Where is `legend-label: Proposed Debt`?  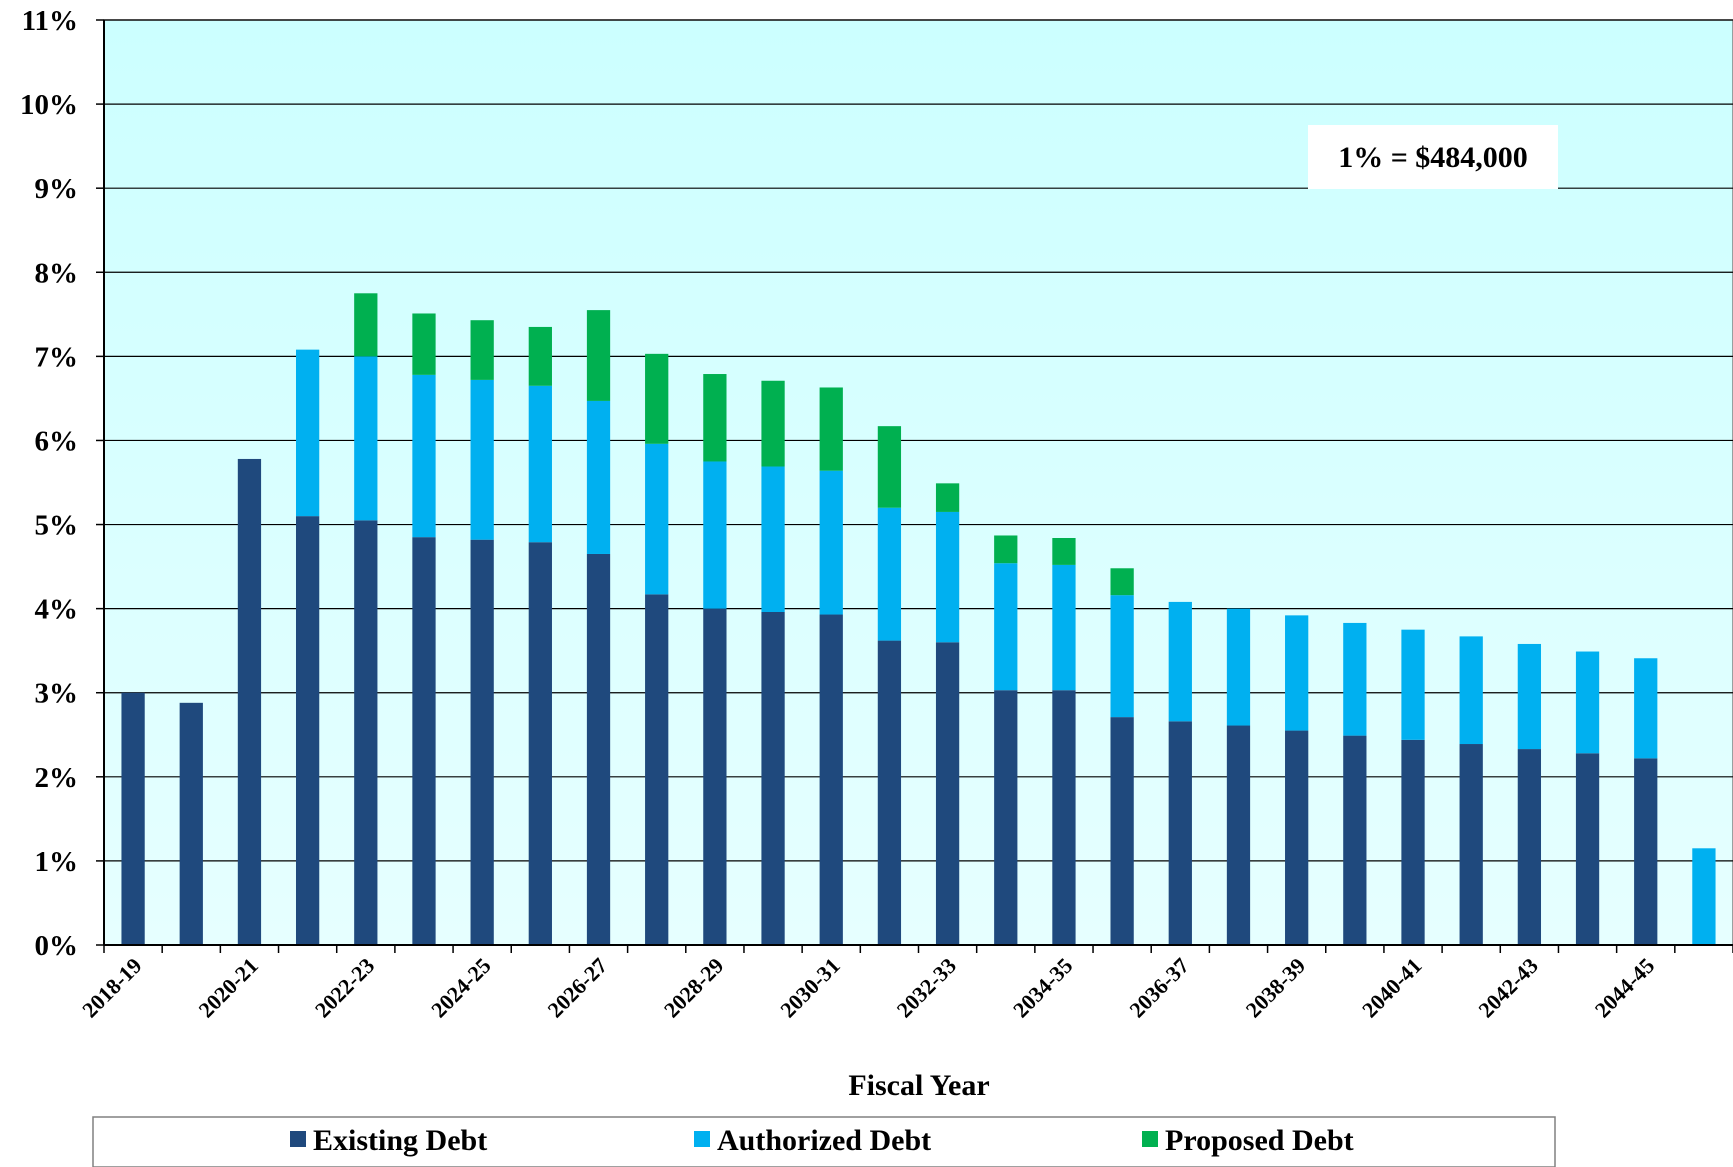
legend-label: Proposed Debt is located at coordinates (1259, 1140).